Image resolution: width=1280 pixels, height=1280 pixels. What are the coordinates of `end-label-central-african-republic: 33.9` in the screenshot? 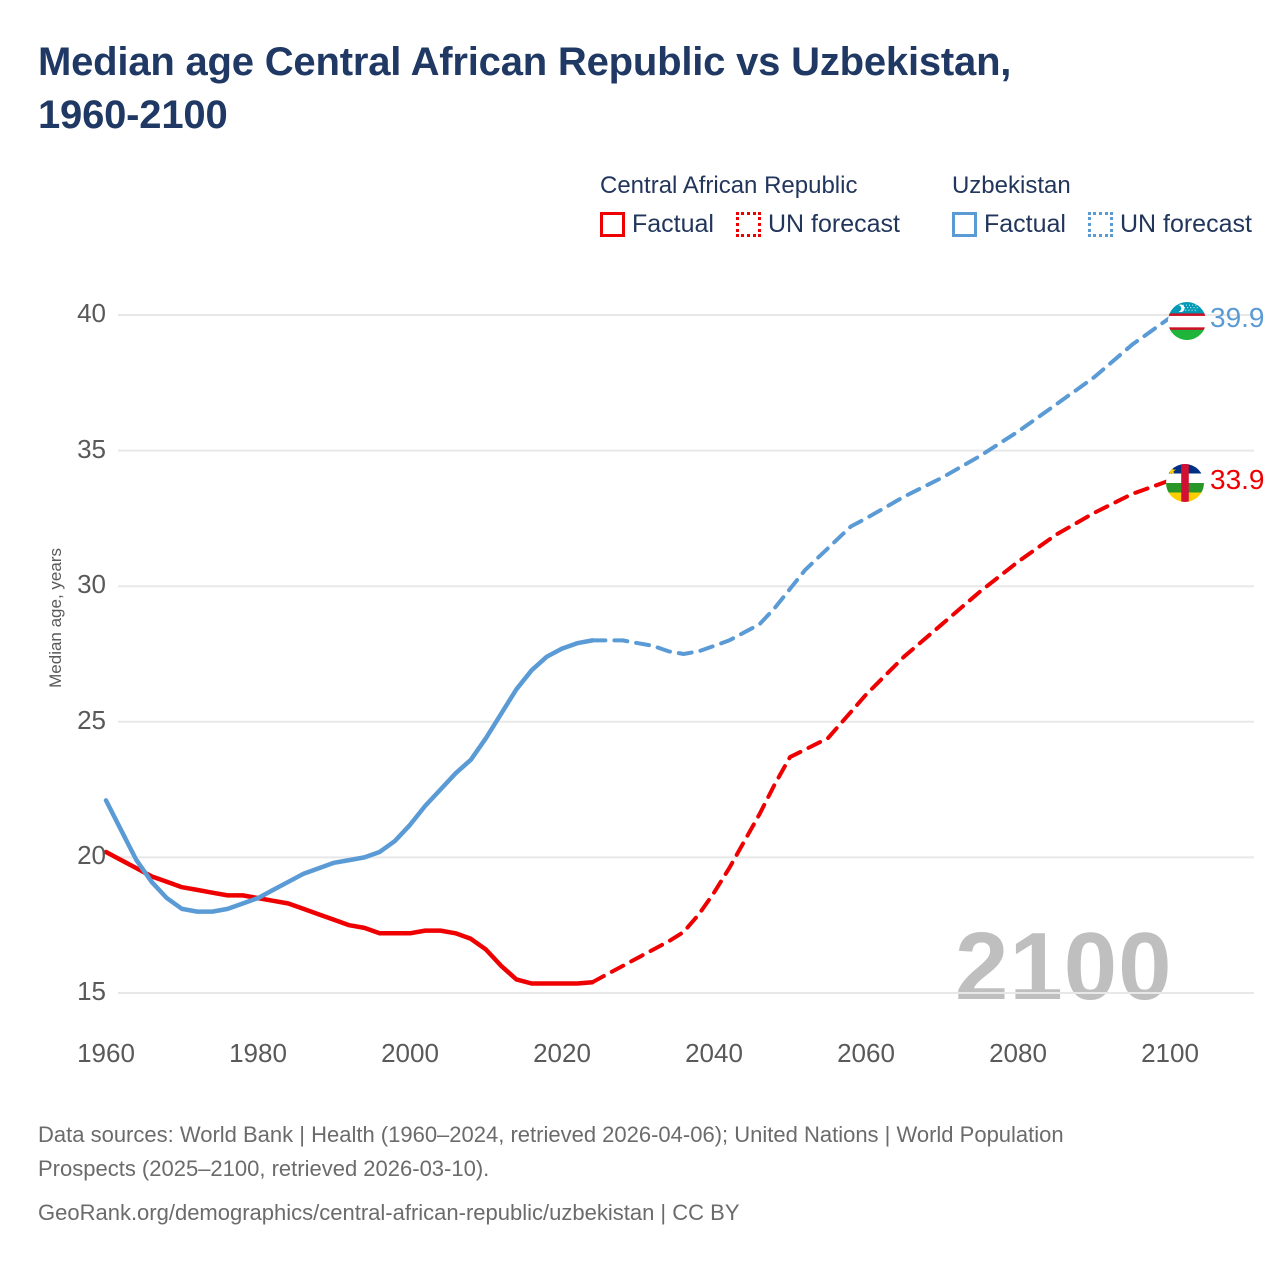 It's located at (1237, 479).